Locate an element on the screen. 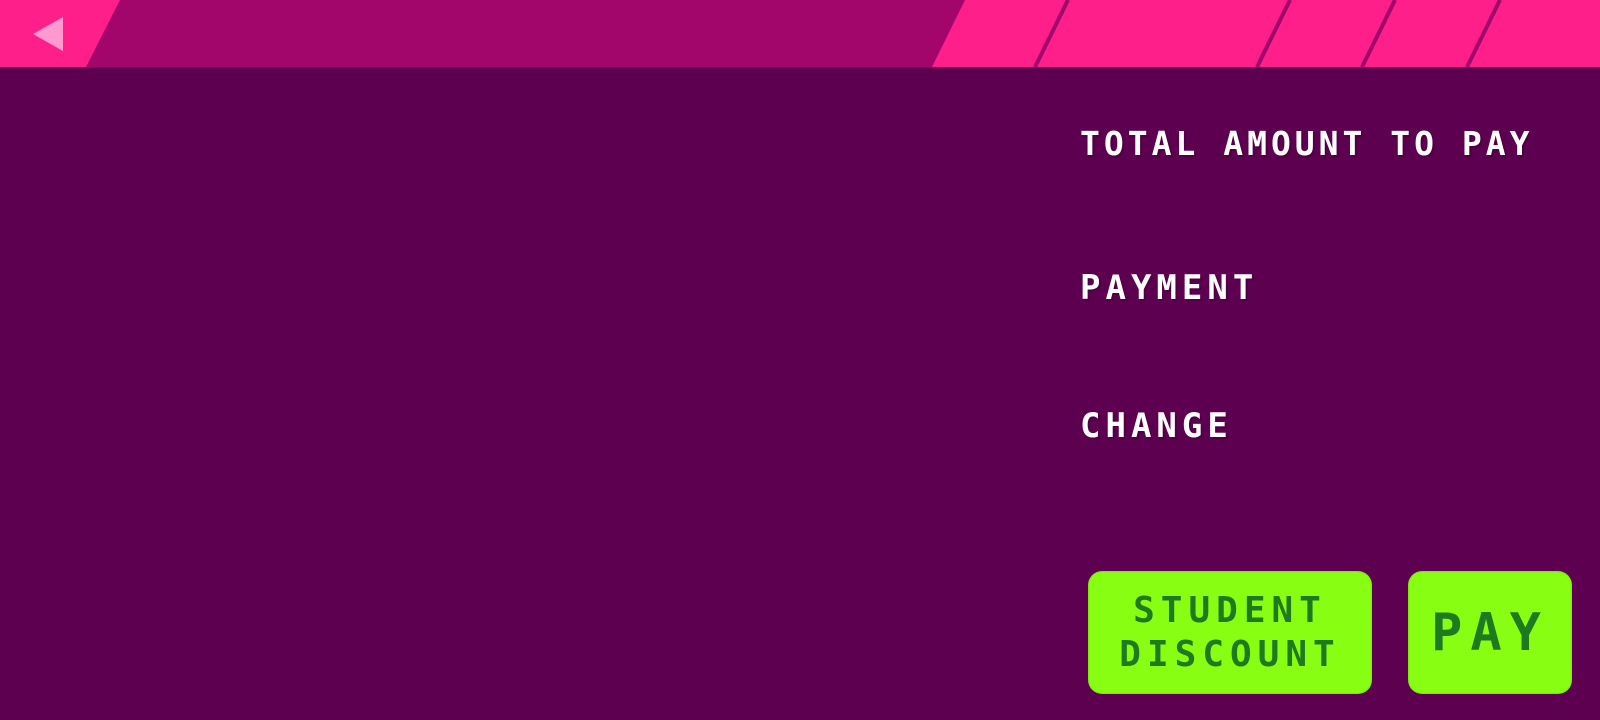  top-bar-panel is located at coordinates (525, 33).